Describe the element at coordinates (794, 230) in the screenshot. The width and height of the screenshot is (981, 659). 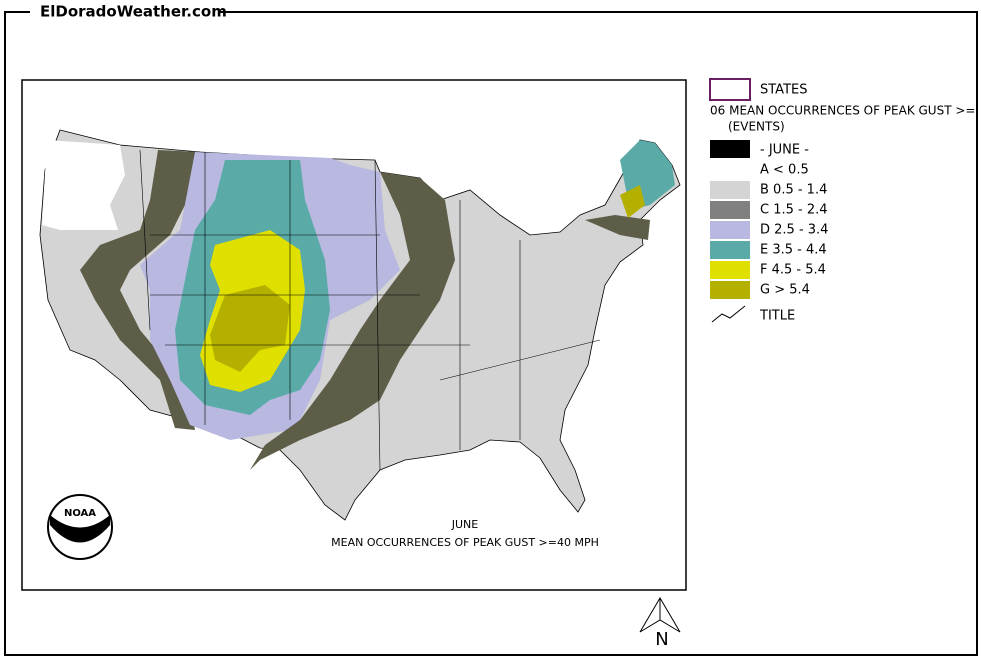
I see `legend-class: D 2.5 - 3.4` at that location.